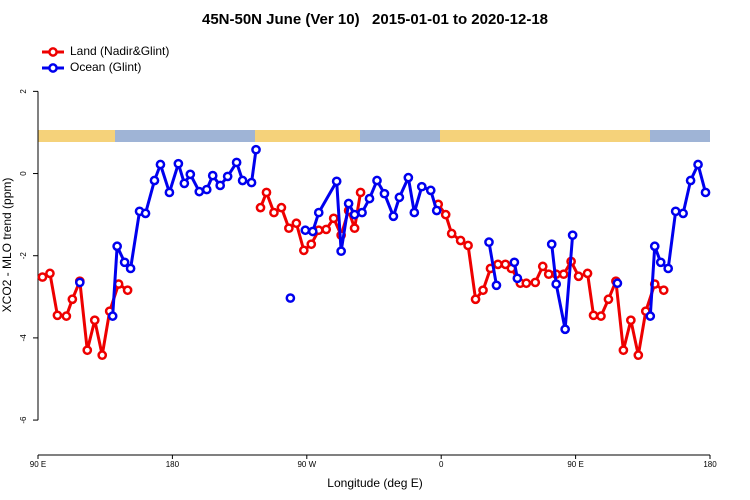 This screenshot has height=500, width=750. I want to click on y-tick-label: -6, so click(23, 420).